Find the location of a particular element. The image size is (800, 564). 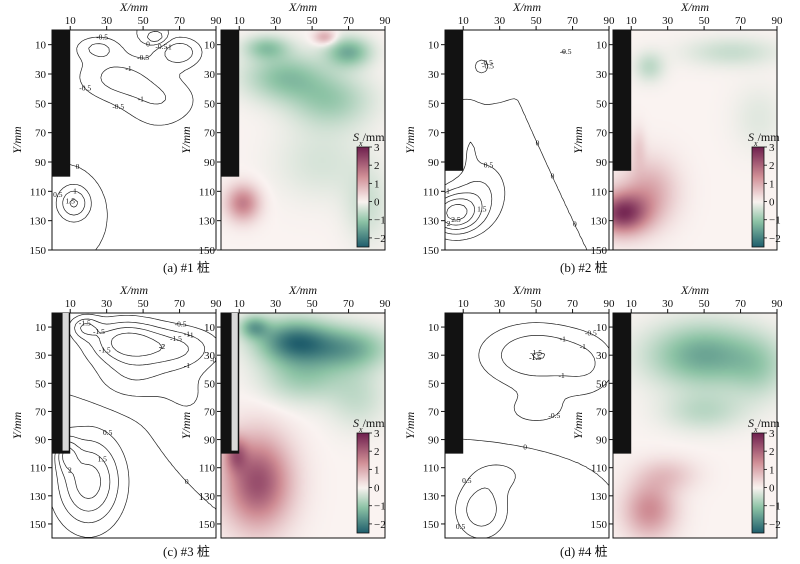

panel-3-contour-y-tick-label: 130 is located at coordinates (38, 497).